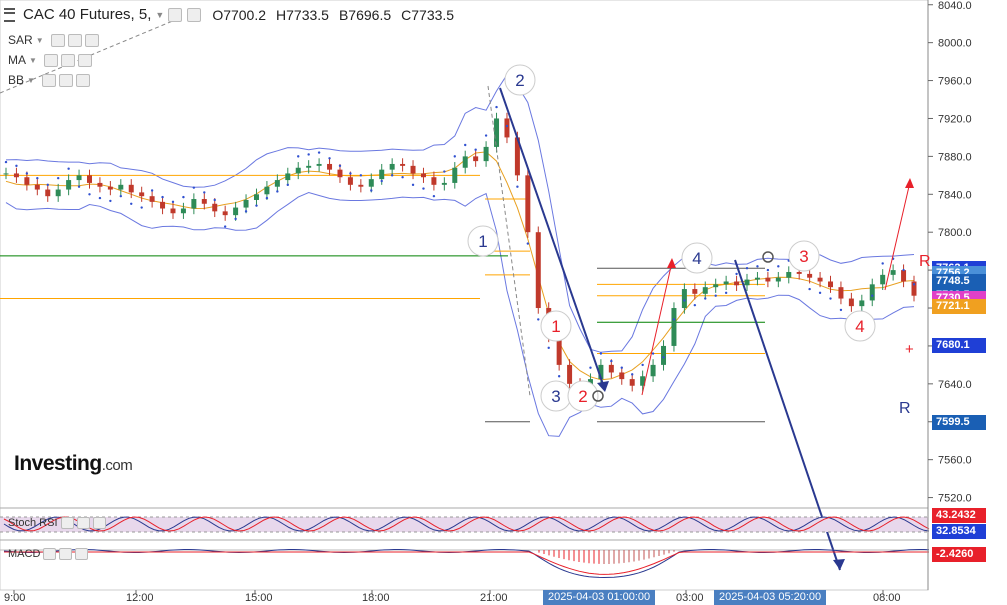 This screenshot has height=605, width=1007. I want to click on indicator-bb-label: BB, so click(16, 80).